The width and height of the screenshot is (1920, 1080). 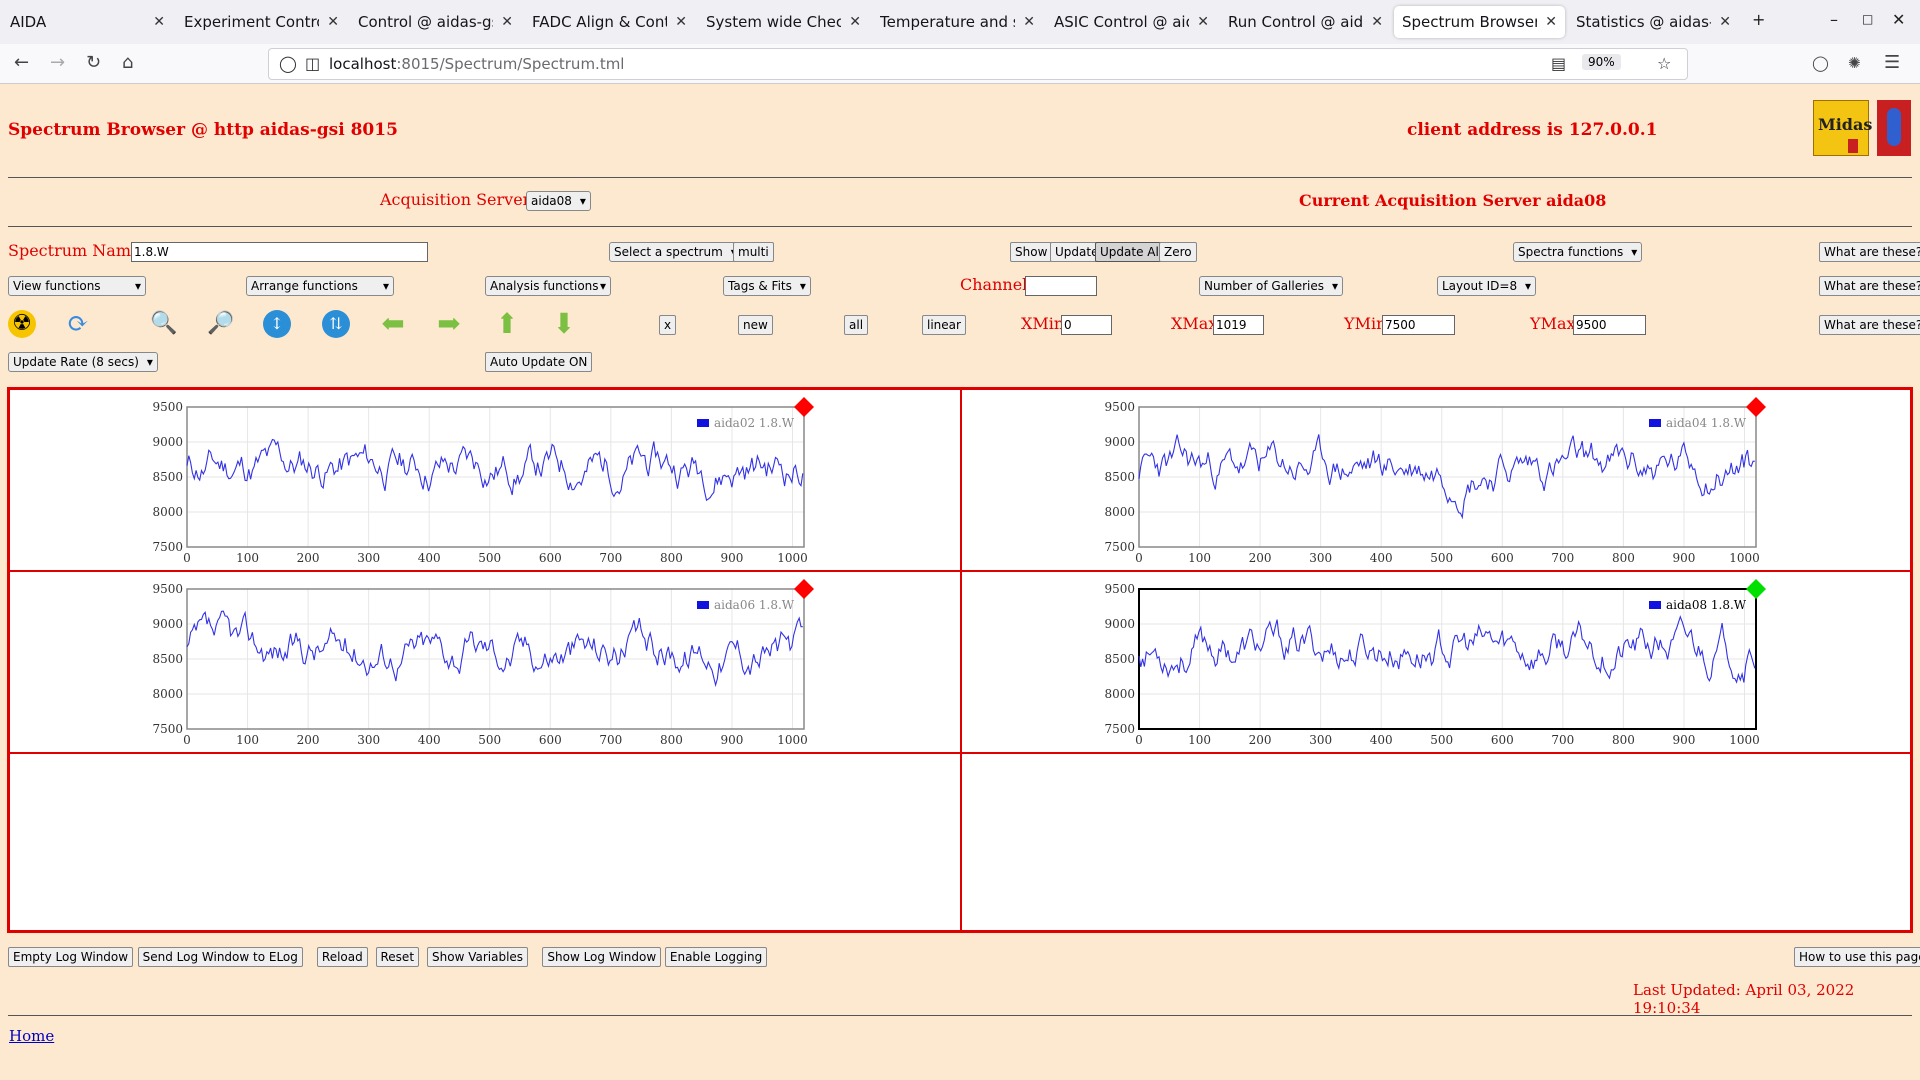 What do you see at coordinates (1178, 252) in the screenshot?
I see `zero-button: Zero` at bounding box center [1178, 252].